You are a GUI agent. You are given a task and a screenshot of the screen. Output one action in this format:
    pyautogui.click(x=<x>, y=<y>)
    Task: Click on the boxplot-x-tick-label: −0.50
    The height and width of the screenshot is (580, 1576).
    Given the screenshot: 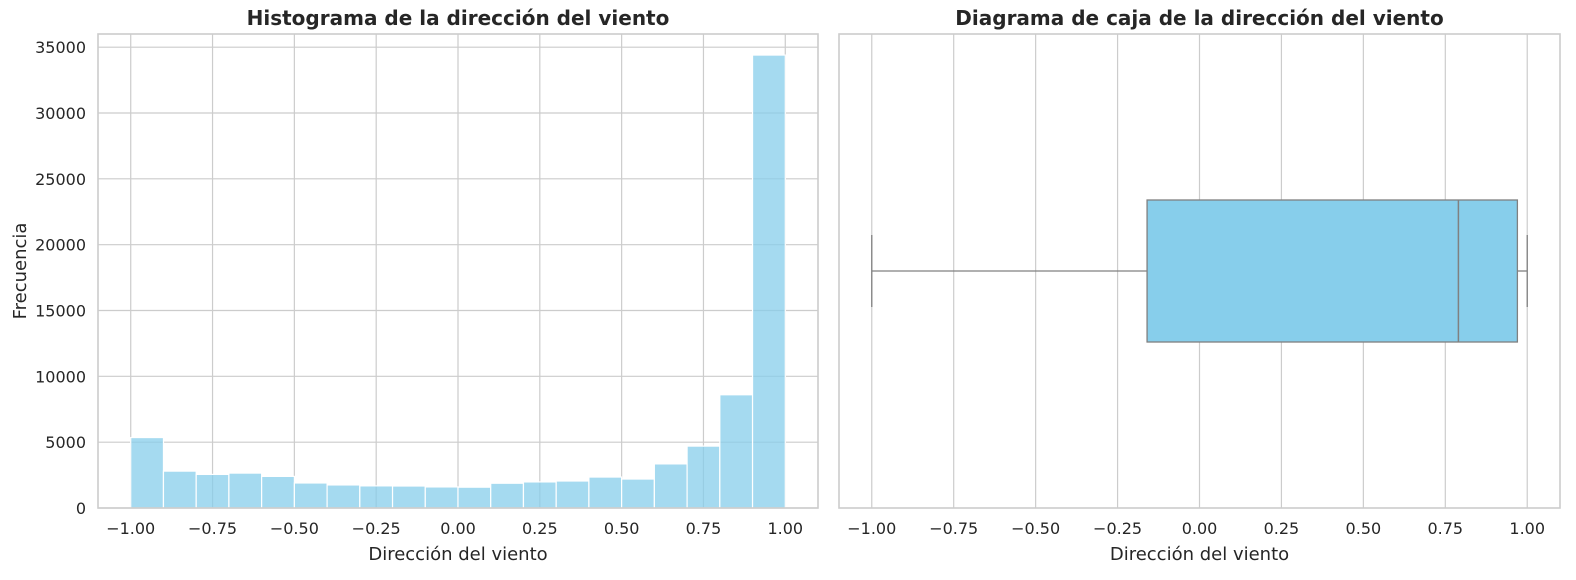 What is the action you would take?
    pyautogui.click(x=1035, y=528)
    